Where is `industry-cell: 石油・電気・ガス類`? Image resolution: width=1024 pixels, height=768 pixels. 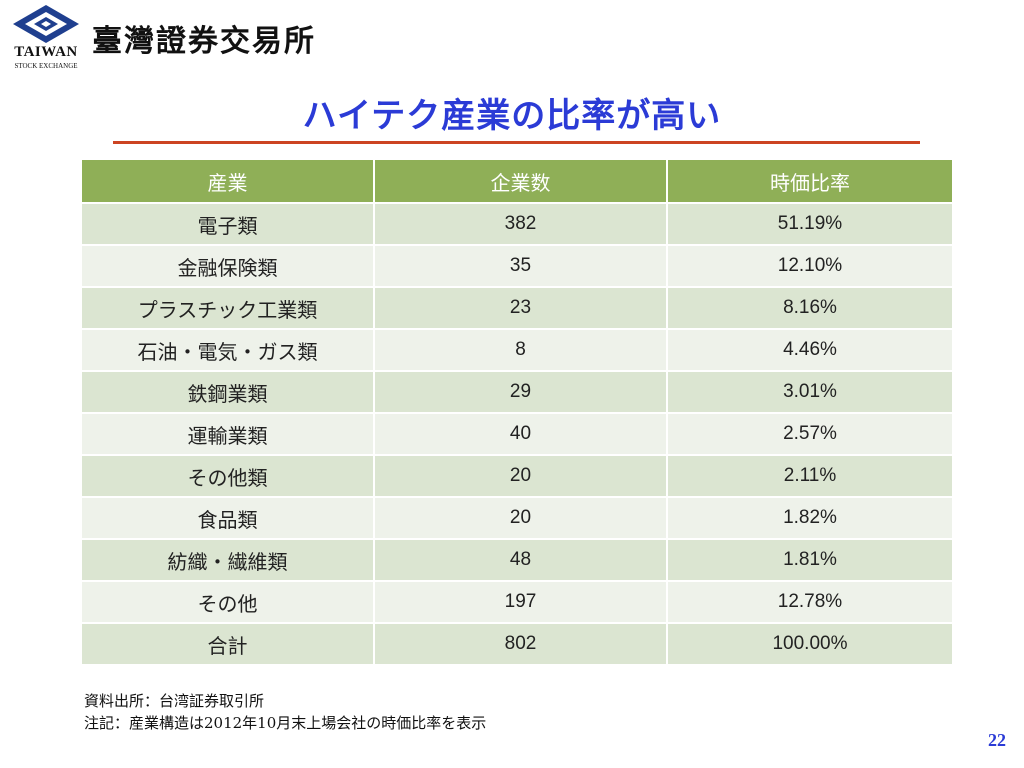
industry-cell: 石油・電気・ガス類 is located at coordinates (227, 350).